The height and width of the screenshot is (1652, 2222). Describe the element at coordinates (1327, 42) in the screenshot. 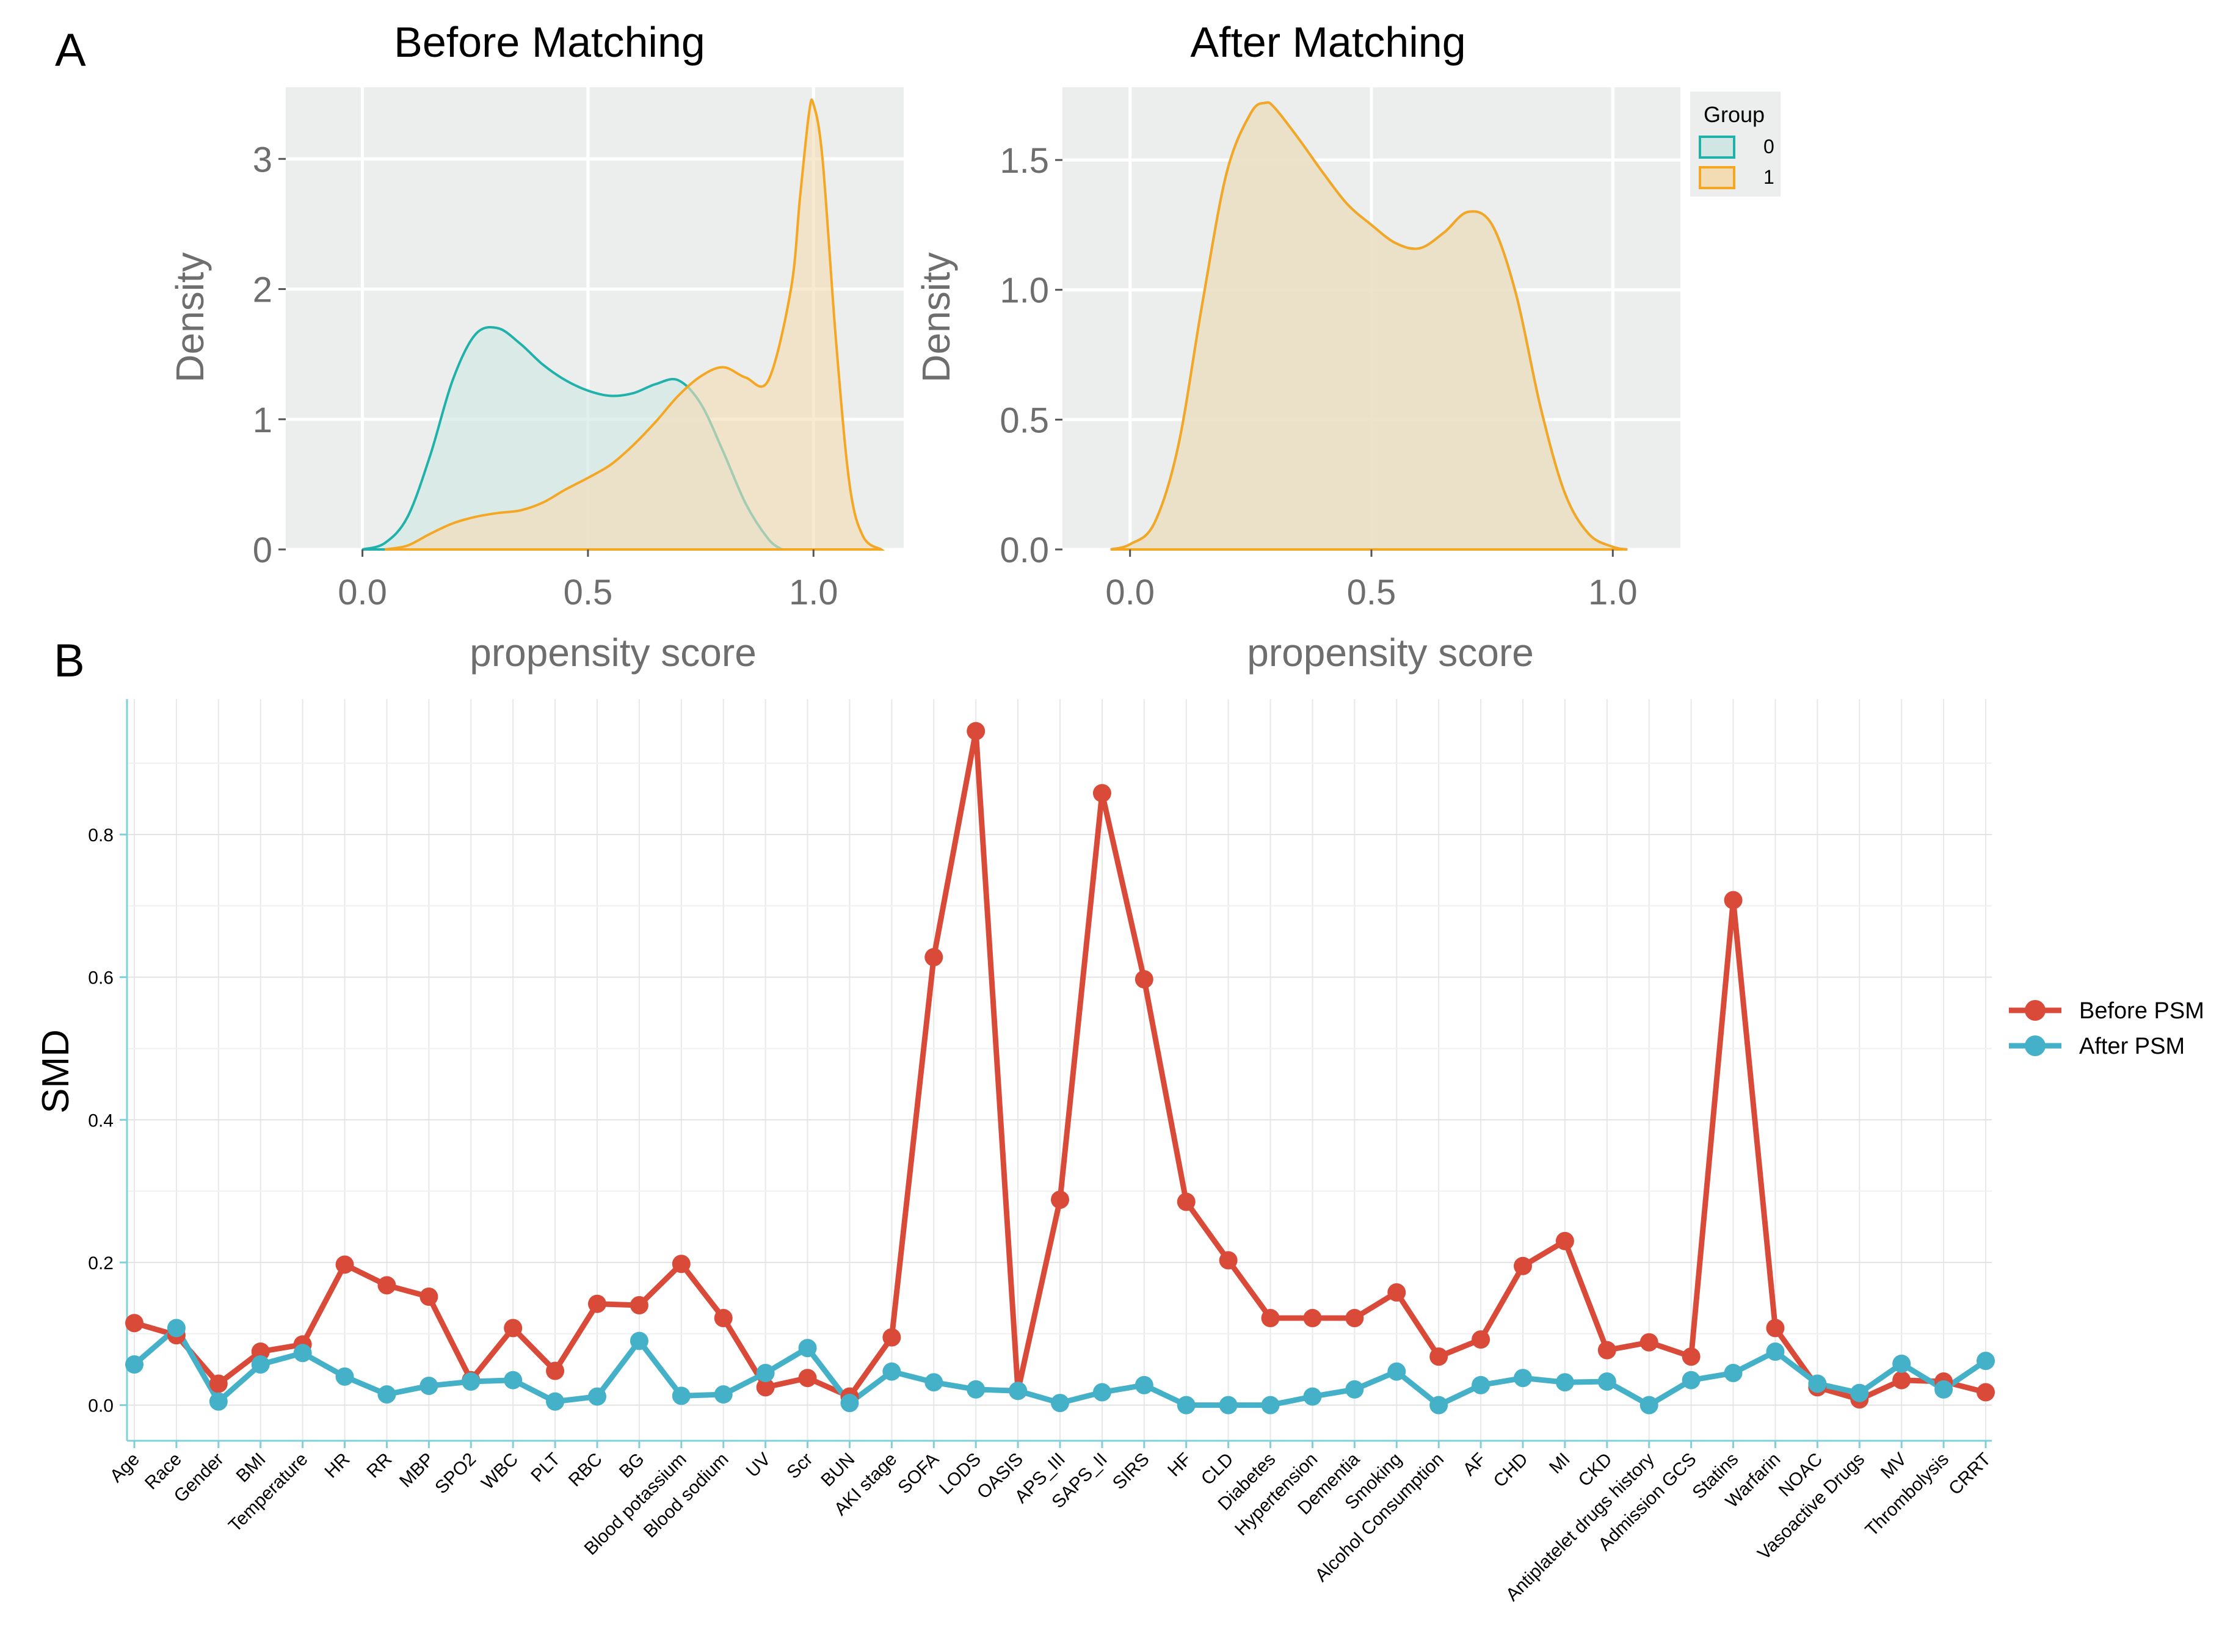

I see `plot-title-after: After Matching` at that location.